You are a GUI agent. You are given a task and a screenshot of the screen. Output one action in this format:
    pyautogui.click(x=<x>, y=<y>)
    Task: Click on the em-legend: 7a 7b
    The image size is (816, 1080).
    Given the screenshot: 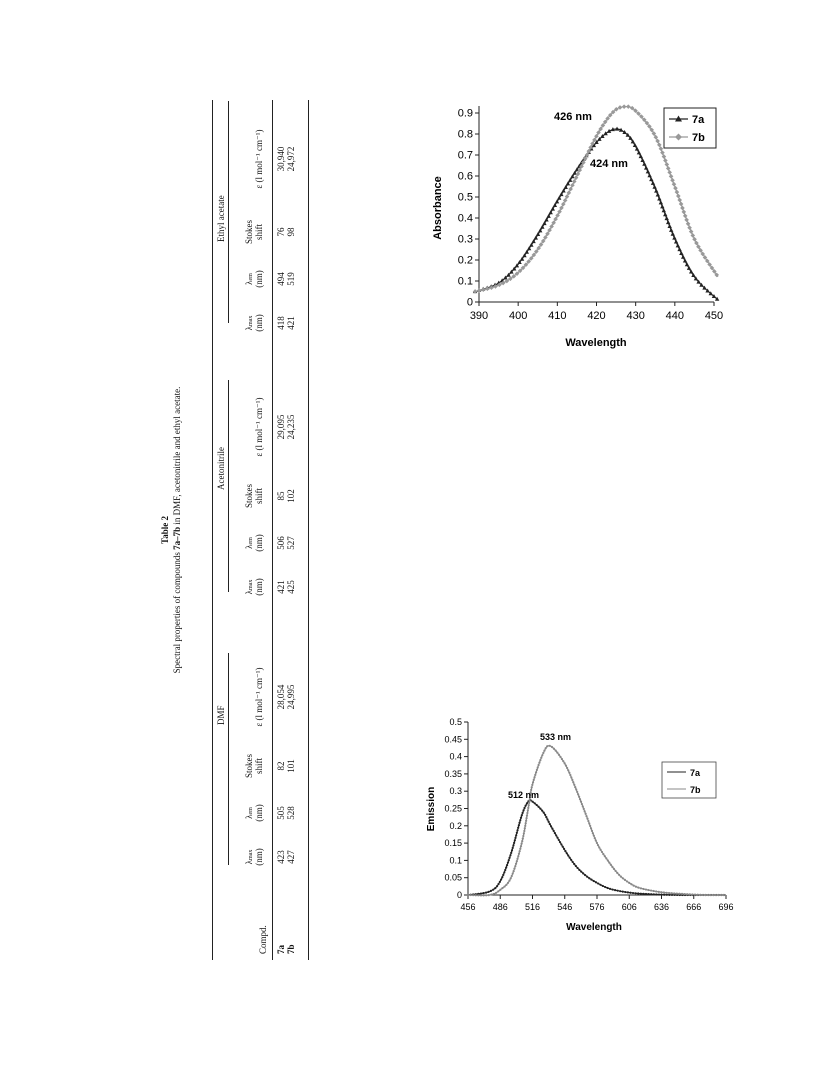 What is the action you would take?
    pyautogui.click(x=689, y=780)
    